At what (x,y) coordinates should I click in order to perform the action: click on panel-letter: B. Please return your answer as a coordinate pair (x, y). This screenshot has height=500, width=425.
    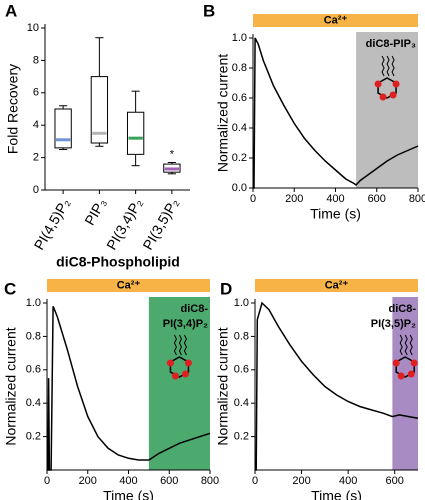
    Looking at the image, I should click on (209, 10).